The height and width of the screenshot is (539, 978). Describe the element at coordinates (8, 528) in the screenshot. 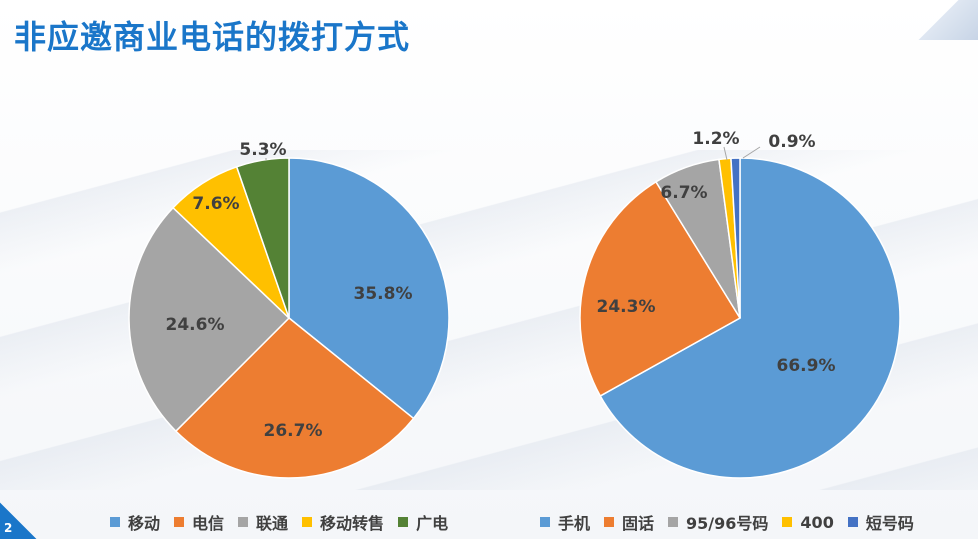

I see `page-number: 2` at that location.